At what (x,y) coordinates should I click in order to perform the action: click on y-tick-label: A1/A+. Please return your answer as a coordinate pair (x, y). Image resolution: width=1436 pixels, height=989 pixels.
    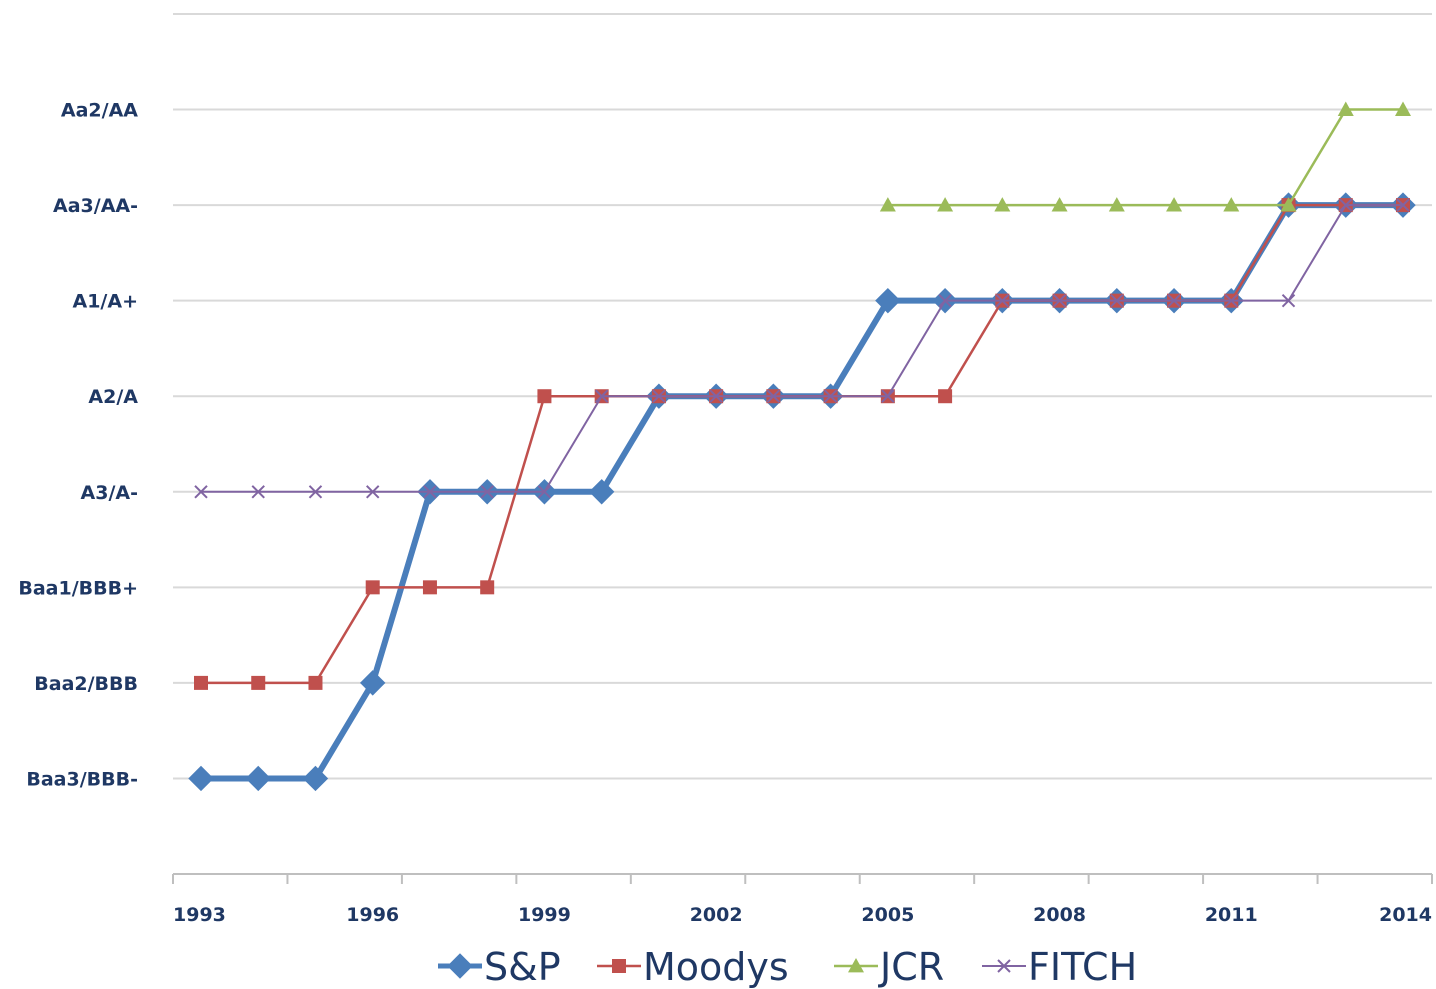
    Looking at the image, I should click on (106, 302).